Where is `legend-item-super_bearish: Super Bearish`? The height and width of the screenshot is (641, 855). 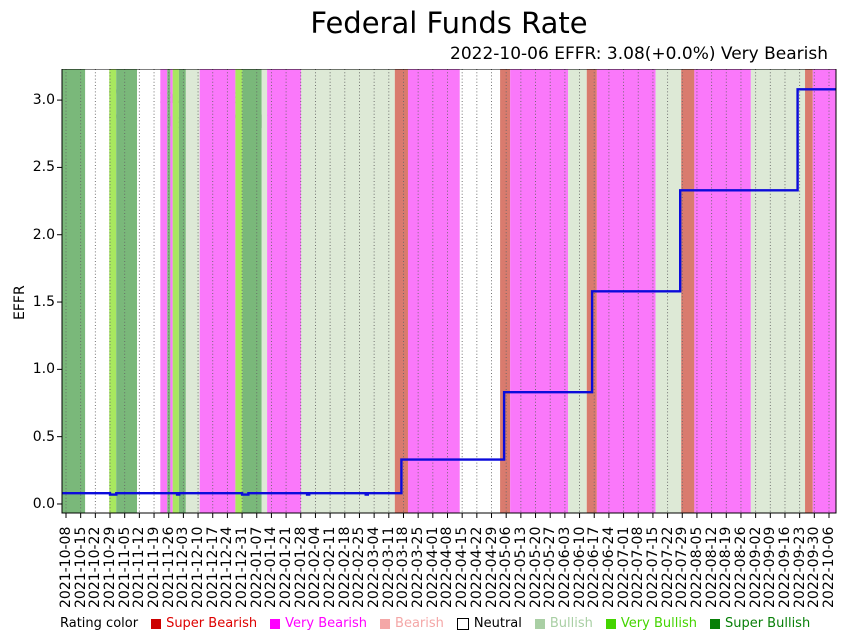
legend-item-super_bearish: Super Bearish is located at coordinates (204, 623).